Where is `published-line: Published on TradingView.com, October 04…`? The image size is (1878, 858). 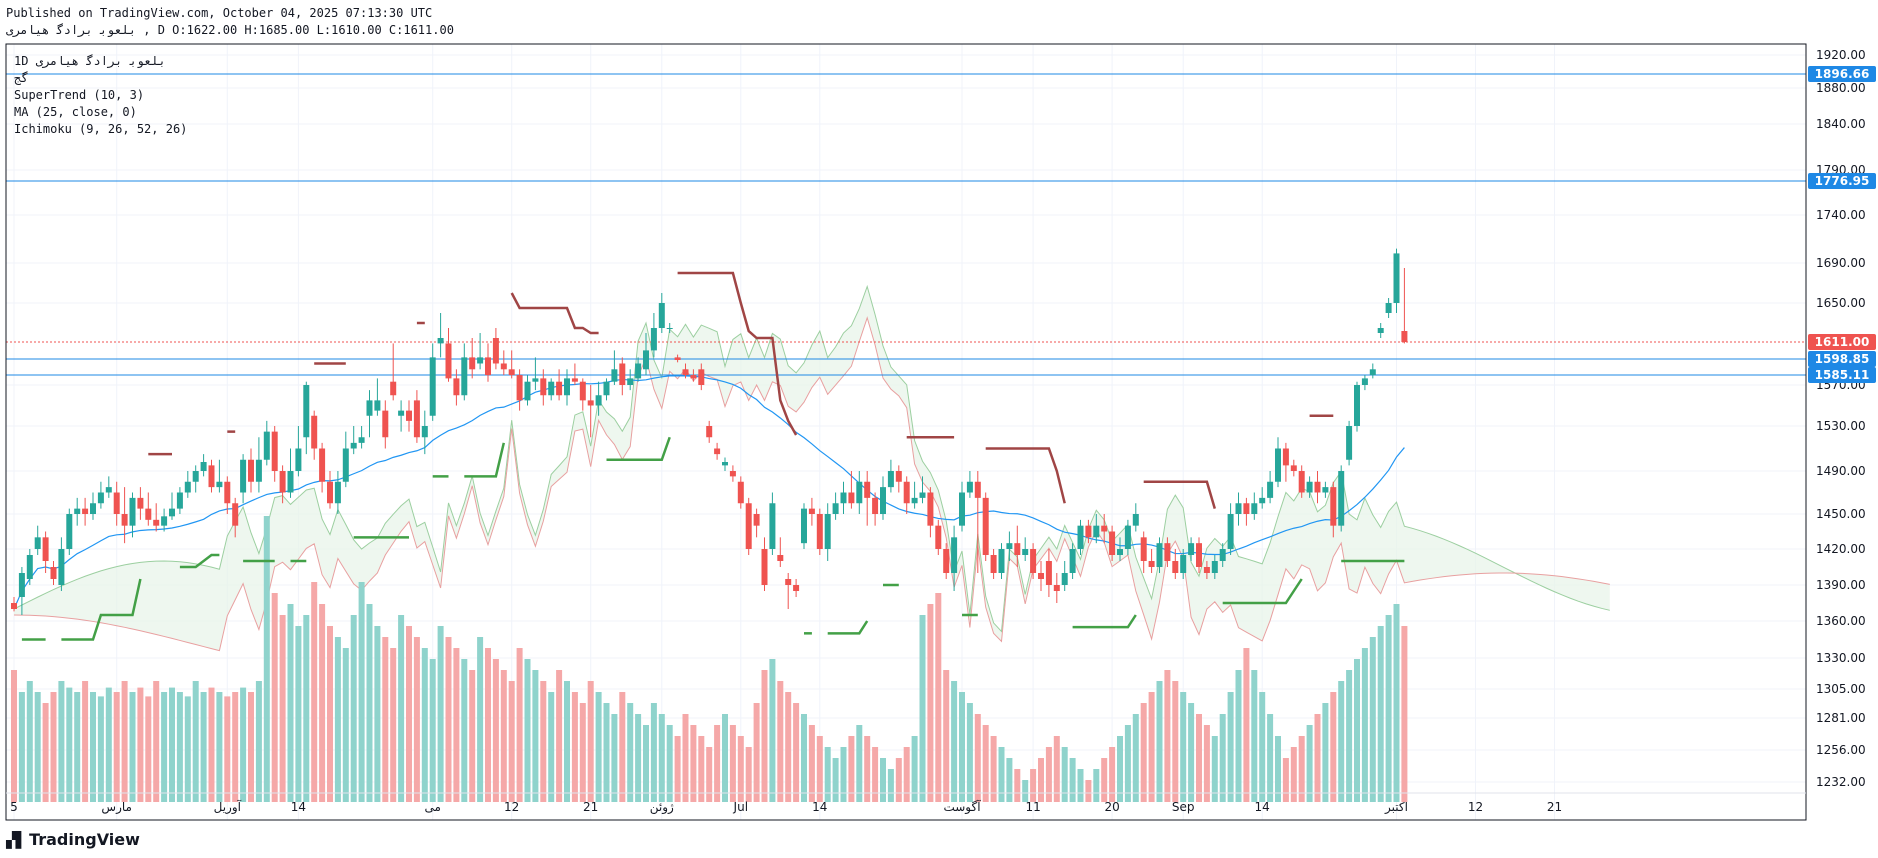
published-line: Published on TradingView.com, October 04… is located at coordinates (219, 13).